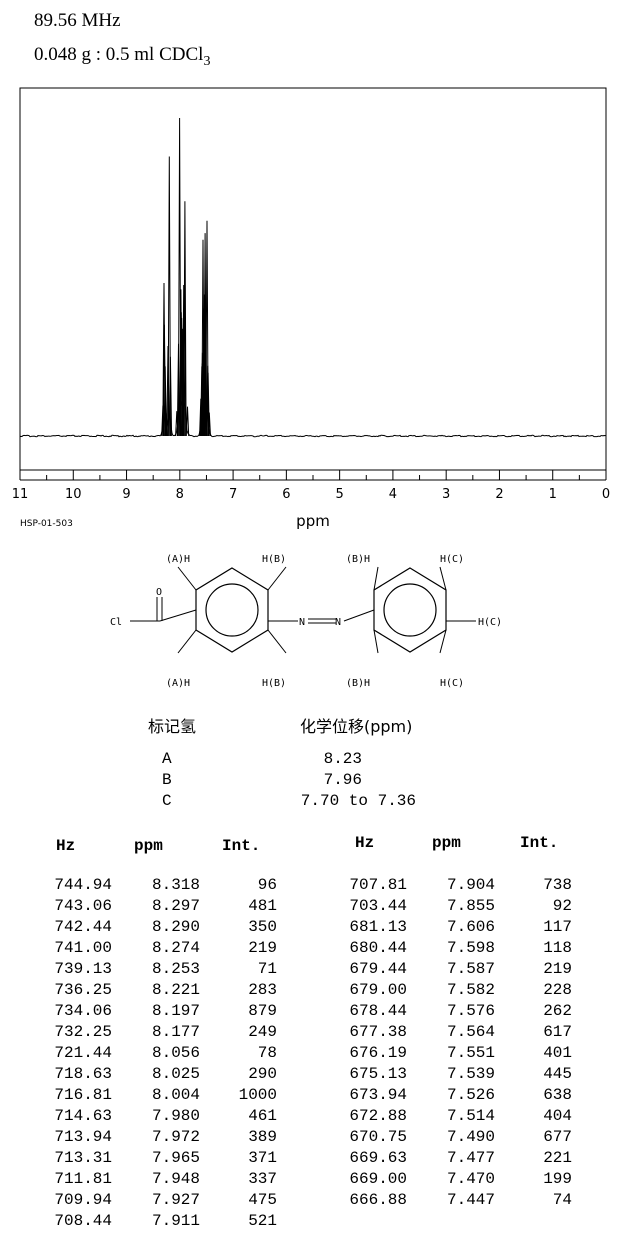 This screenshot has height=1247, width=626. Describe the element at coordinates (286, 494) in the screenshot. I see `x-tick-label: 6` at that location.